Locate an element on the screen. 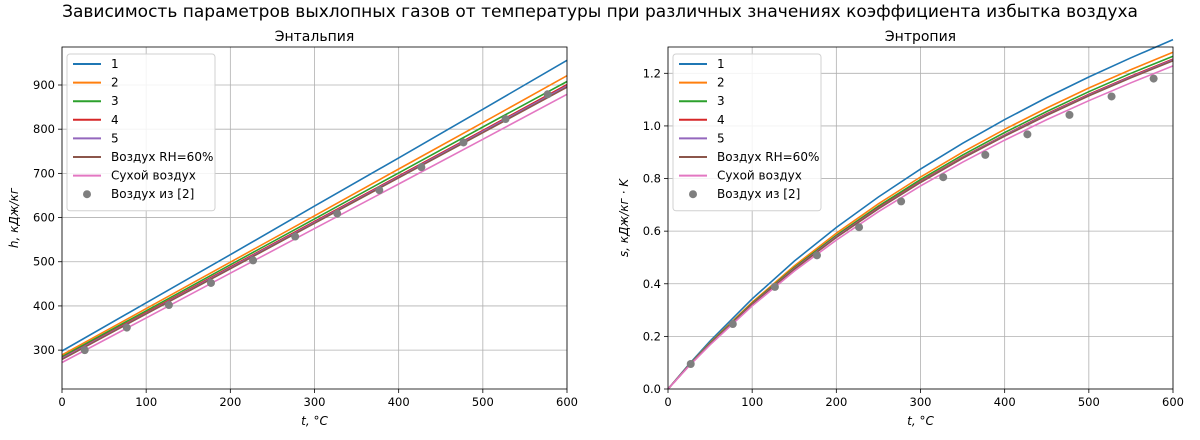 The height and width of the screenshot is (440, 1200). y-tick-label: 400 is located at coordinates (44, 306).